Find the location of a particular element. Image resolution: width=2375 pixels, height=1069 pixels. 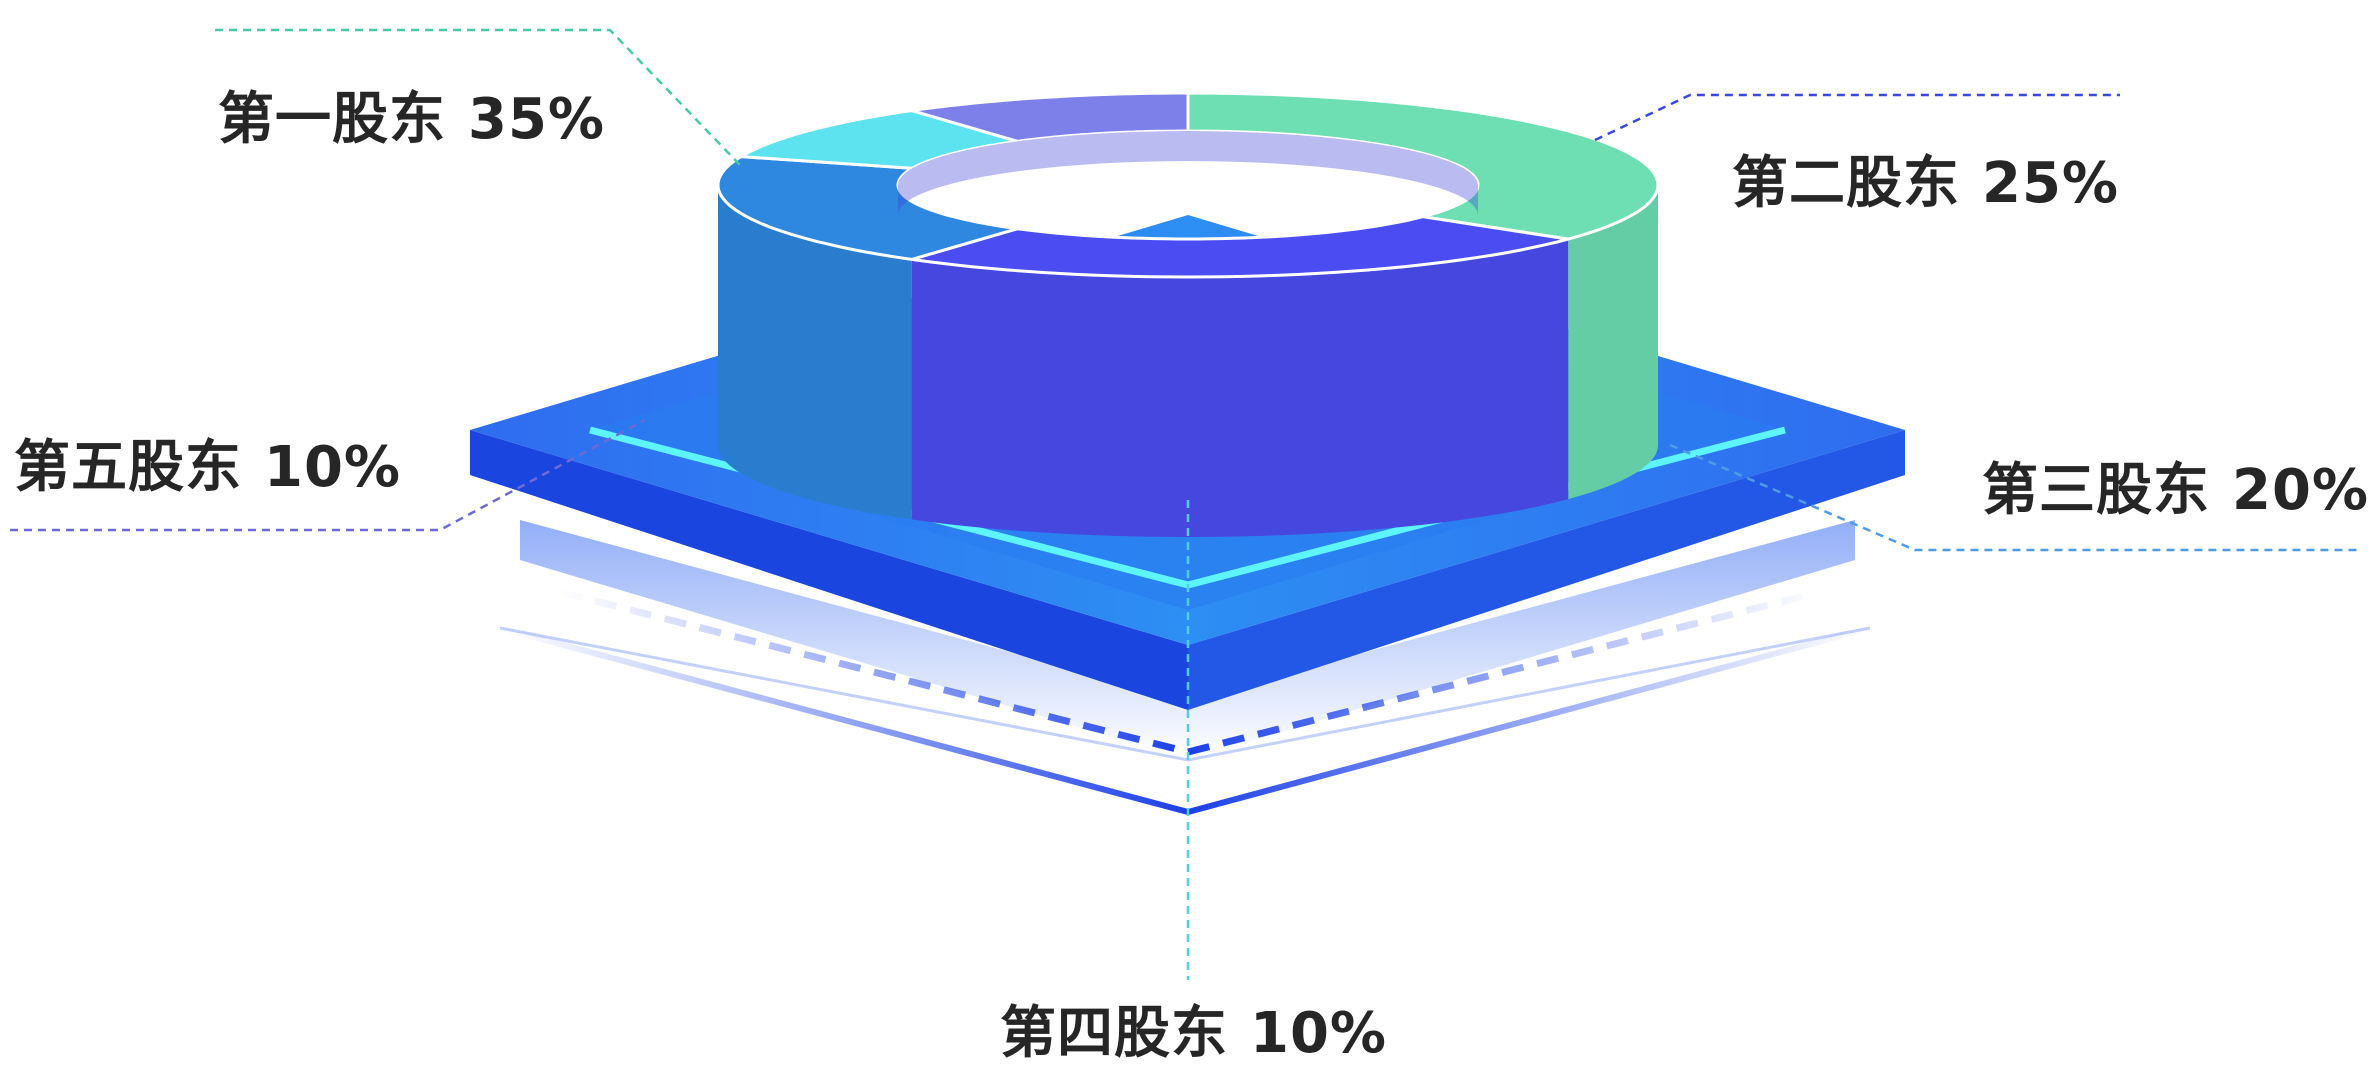

slice-label-2: 第二股东 25% is located at coordinates (1925, 178).